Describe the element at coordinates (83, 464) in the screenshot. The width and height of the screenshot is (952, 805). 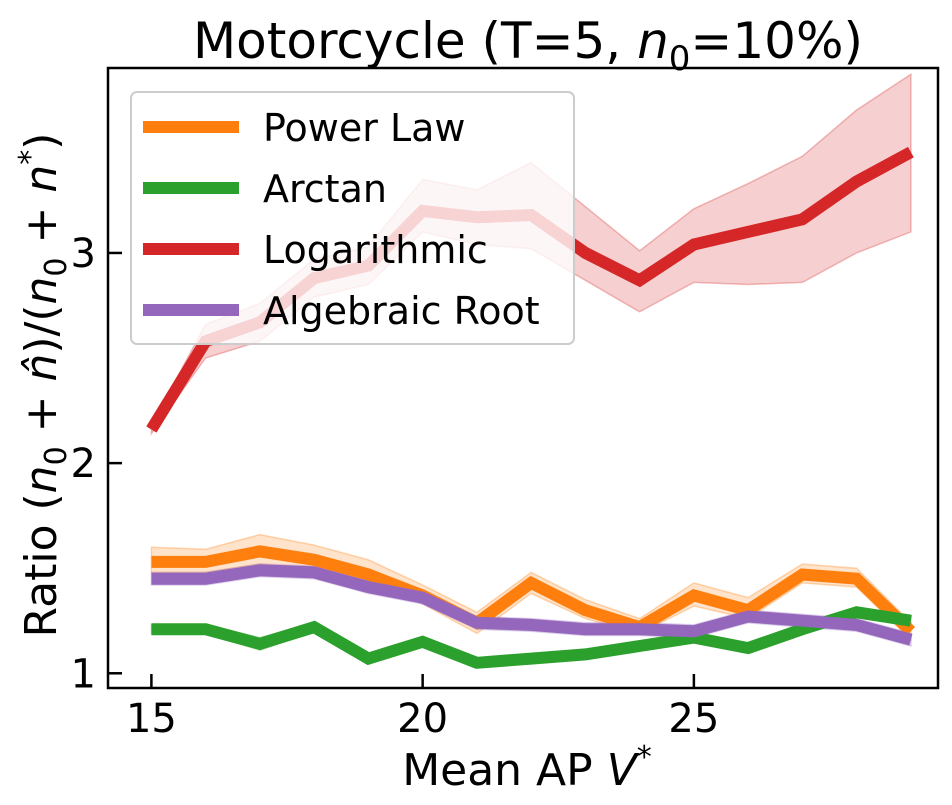
I see `y-tick-label: 2` at that location.